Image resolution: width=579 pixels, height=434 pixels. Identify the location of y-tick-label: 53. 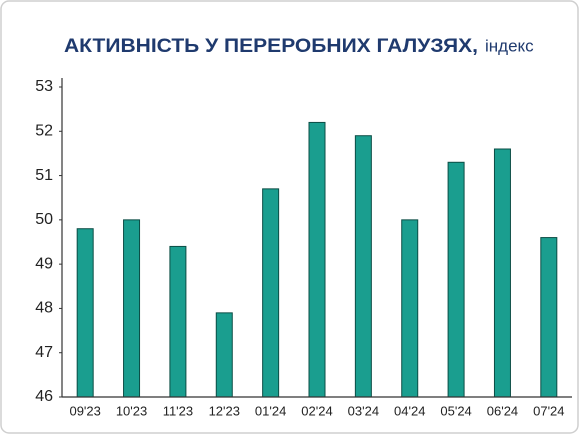
(44, 86).